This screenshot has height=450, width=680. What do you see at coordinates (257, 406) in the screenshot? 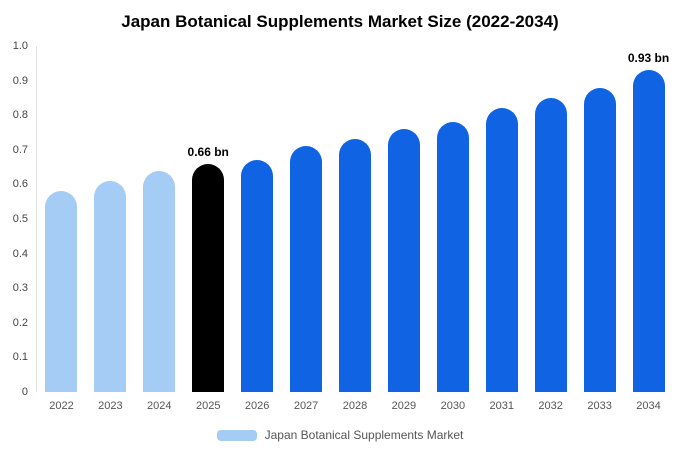
I see `x-tick-label-2026: 2026` at bounding box center [257, 406].